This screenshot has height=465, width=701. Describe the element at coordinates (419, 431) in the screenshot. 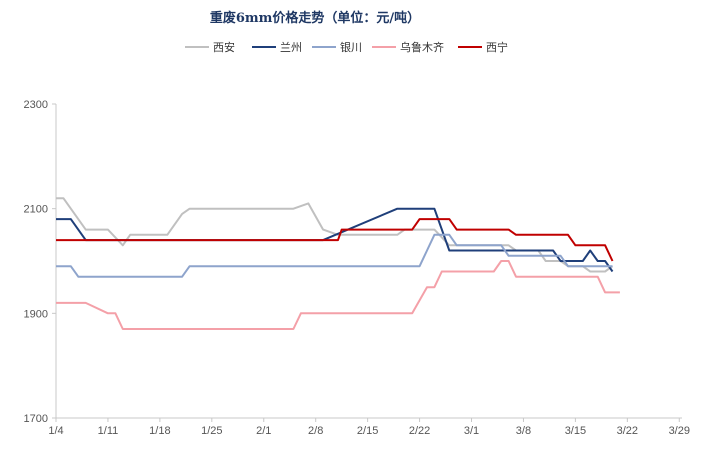

I see `x-tick-label: 2/22` at that location.